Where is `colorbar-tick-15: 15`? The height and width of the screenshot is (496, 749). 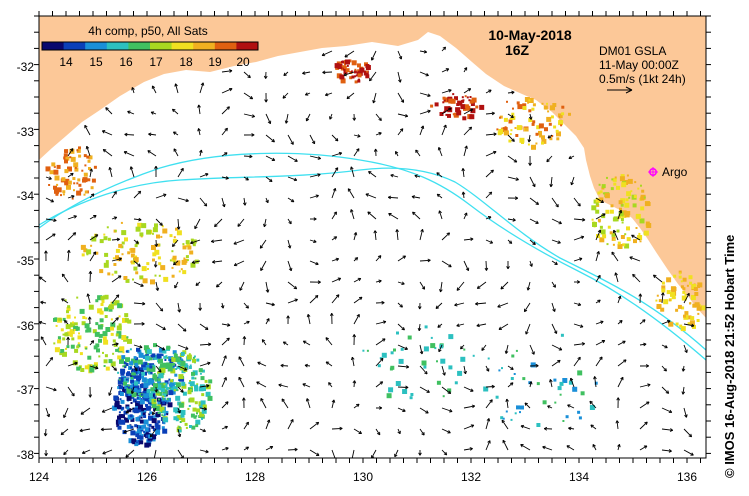 colorbar-tick-15: 15 is located at coordinates (96, 62).